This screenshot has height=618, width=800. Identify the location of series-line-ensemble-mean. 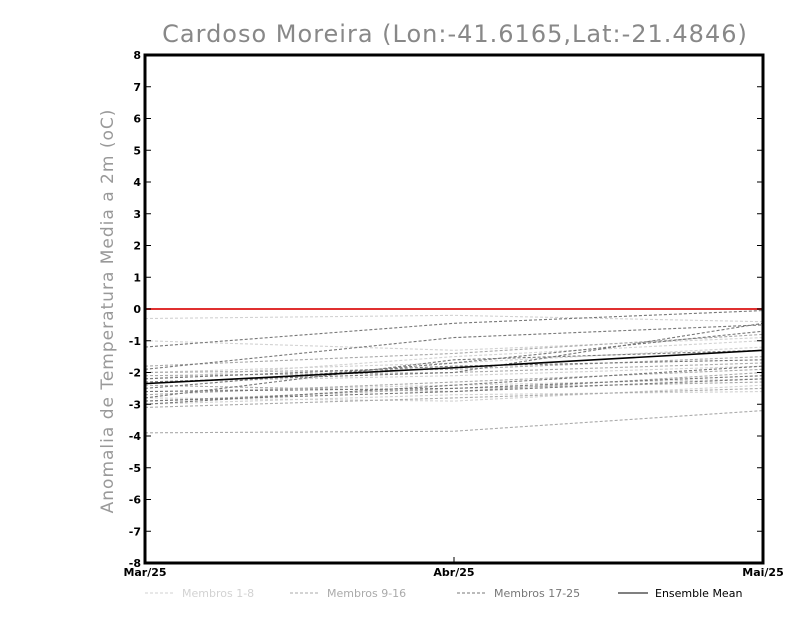
(454, 367).